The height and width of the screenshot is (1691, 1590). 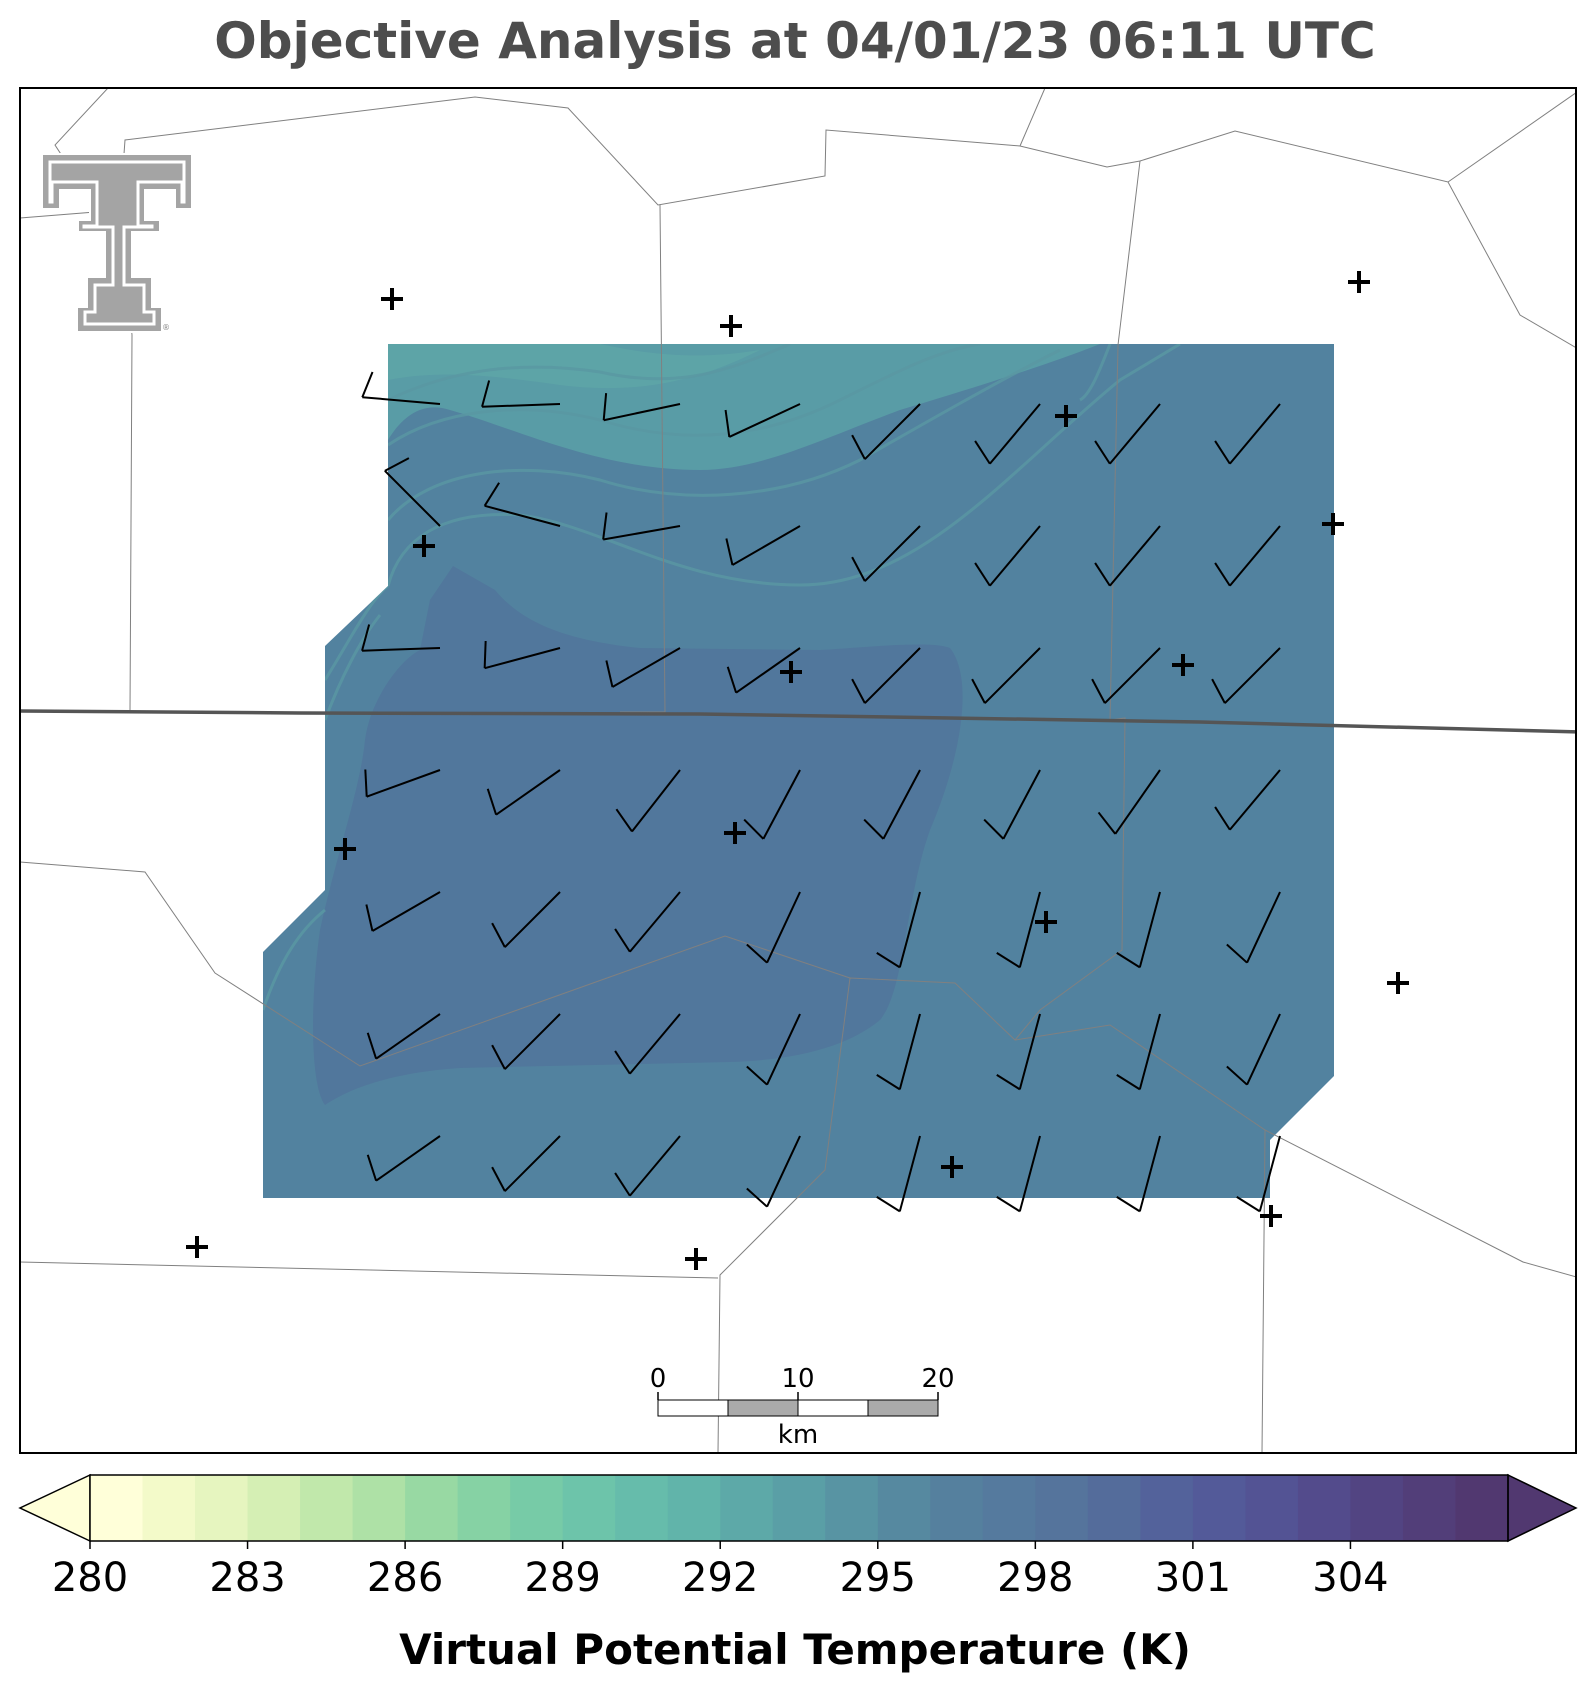 What do you see at coordinates (798, 721) in the screenshot?
I see `state-boundary` at bounding box center [798, 721].